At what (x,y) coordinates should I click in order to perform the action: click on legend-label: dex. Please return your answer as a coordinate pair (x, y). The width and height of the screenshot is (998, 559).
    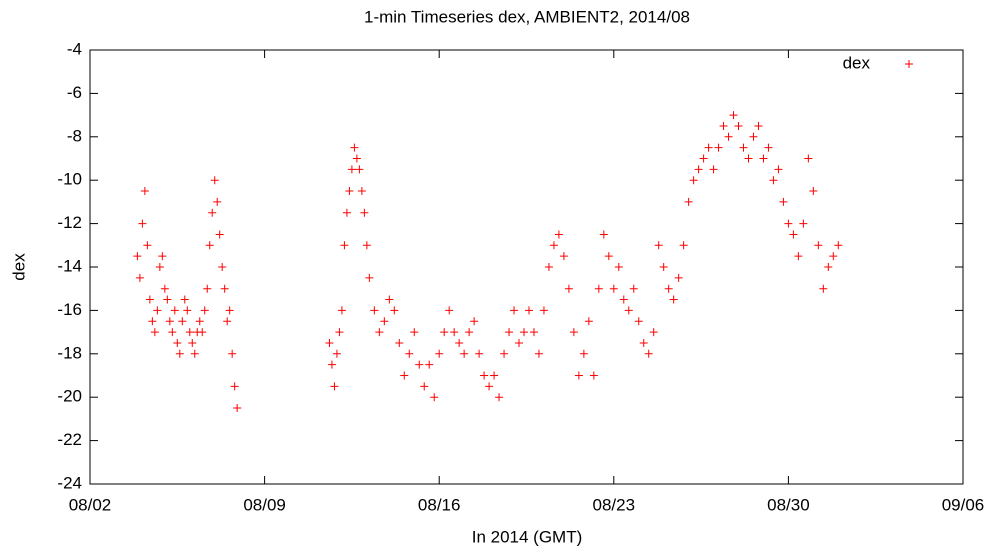
    Looking at the image, I should click on (857, 62).